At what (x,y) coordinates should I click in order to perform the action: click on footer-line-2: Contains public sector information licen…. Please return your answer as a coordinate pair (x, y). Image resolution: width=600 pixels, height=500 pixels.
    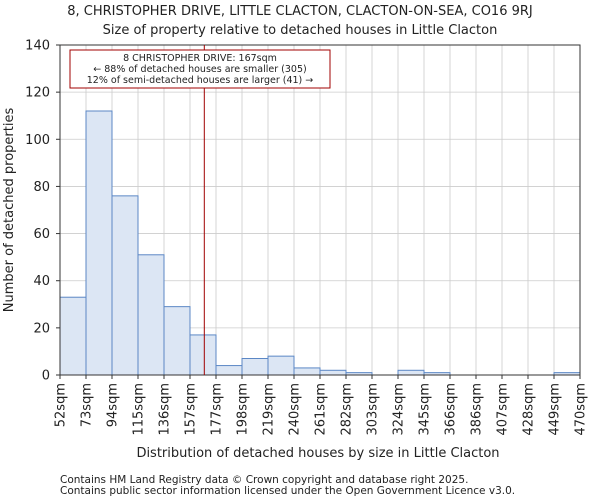
    Looking at the image, I should click on (287, 491).